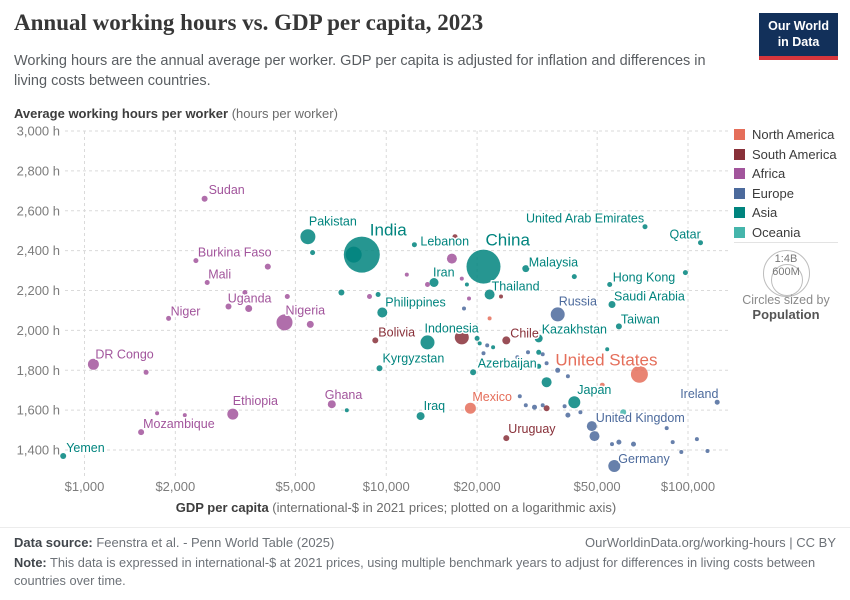 The image size is (850, 600). I want to click on data-point-india, so click(361, 254).